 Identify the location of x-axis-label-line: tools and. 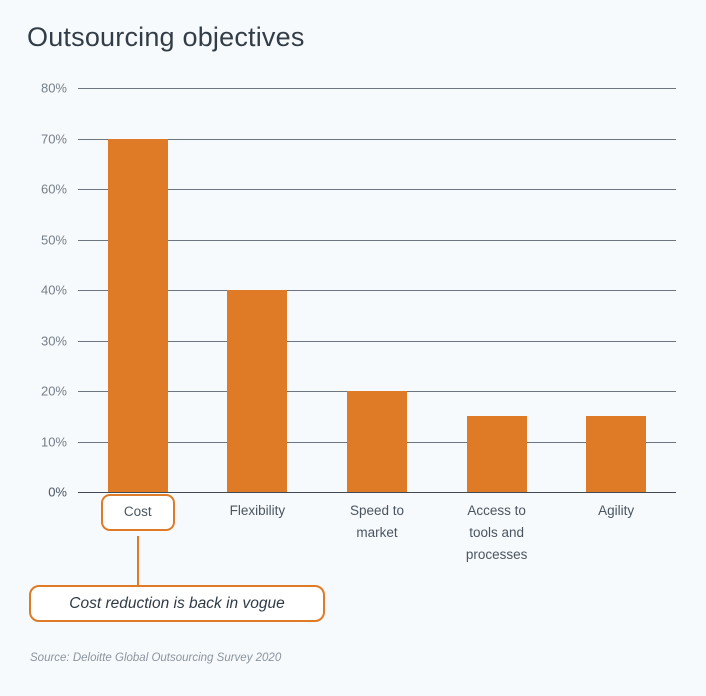
(496, 532).